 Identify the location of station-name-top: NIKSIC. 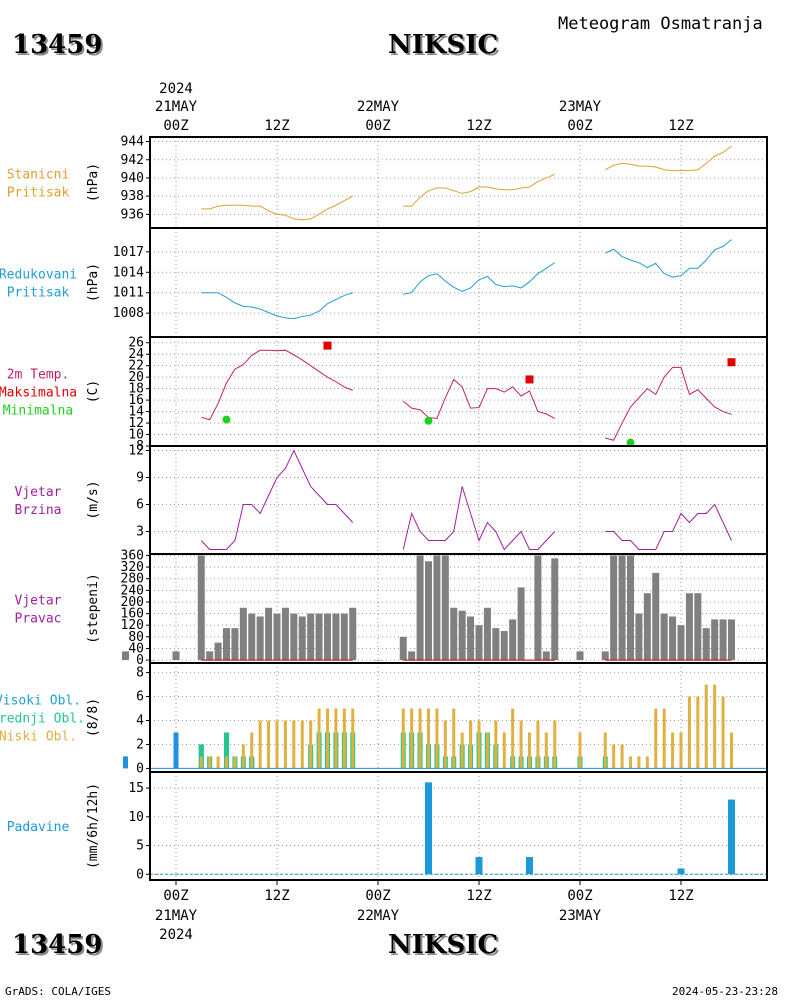
(443, 45).